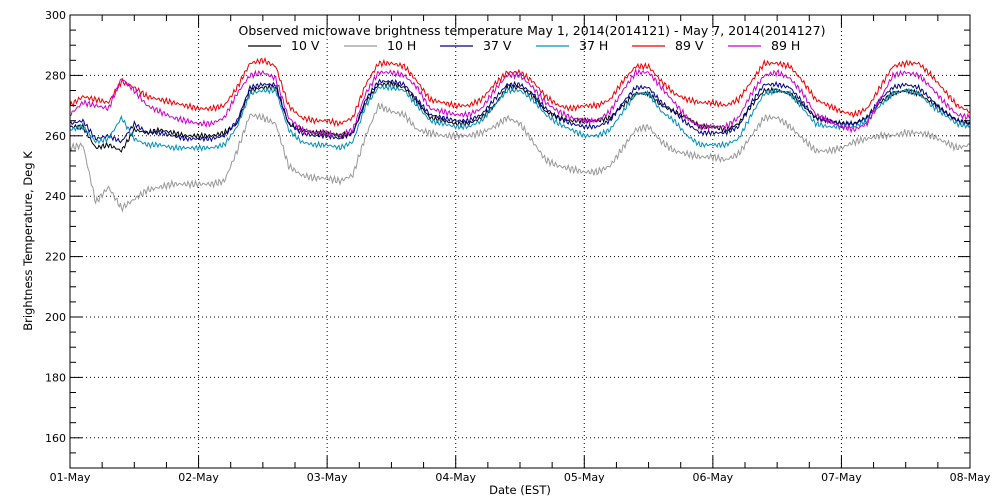  What do you see at coordinates (524, 45) in the screenshot?
I see `legend: 10 V 10 H 37 V 37 H 89 V 89 H` at bounding box center [524, 45].